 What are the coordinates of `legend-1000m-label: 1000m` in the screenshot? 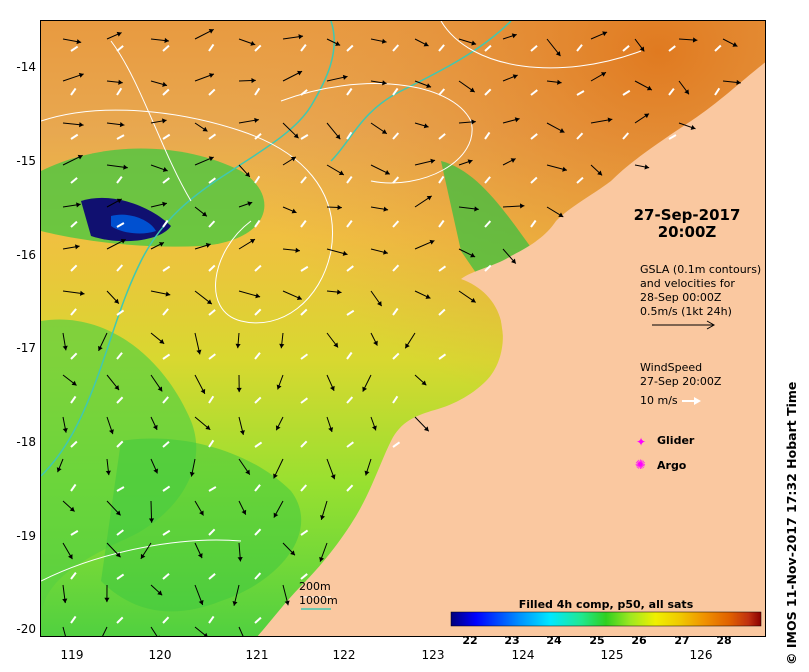 It's located at (318, 600).